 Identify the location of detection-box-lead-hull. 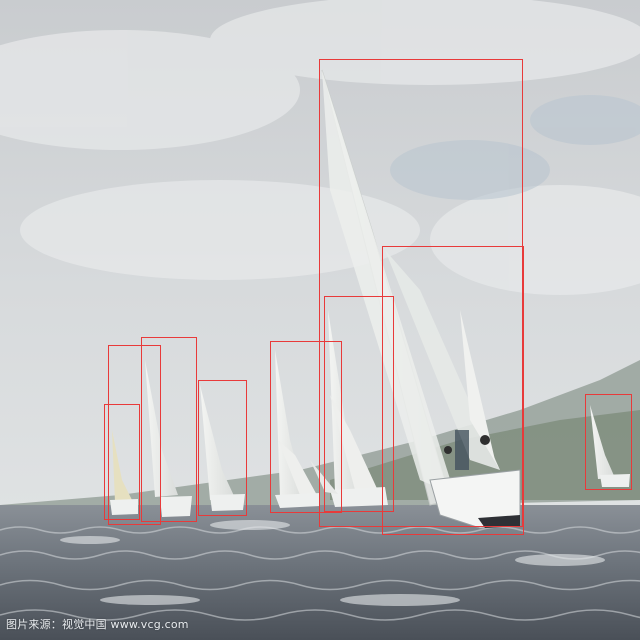
(453, 390).